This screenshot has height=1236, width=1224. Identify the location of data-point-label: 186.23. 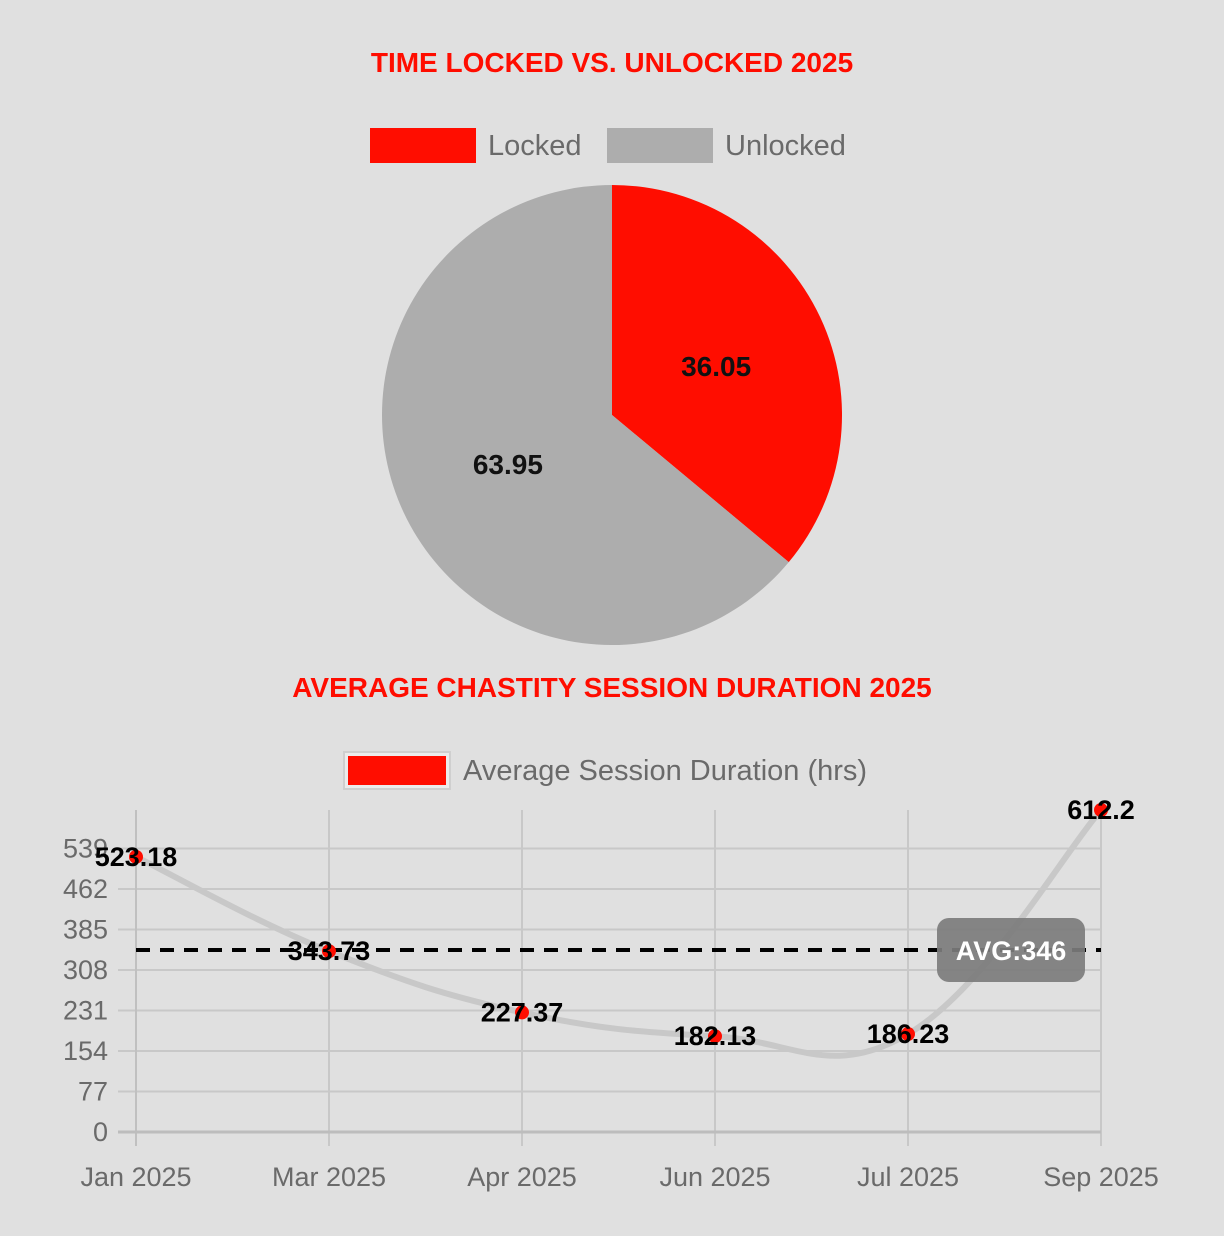
(908, 1034).